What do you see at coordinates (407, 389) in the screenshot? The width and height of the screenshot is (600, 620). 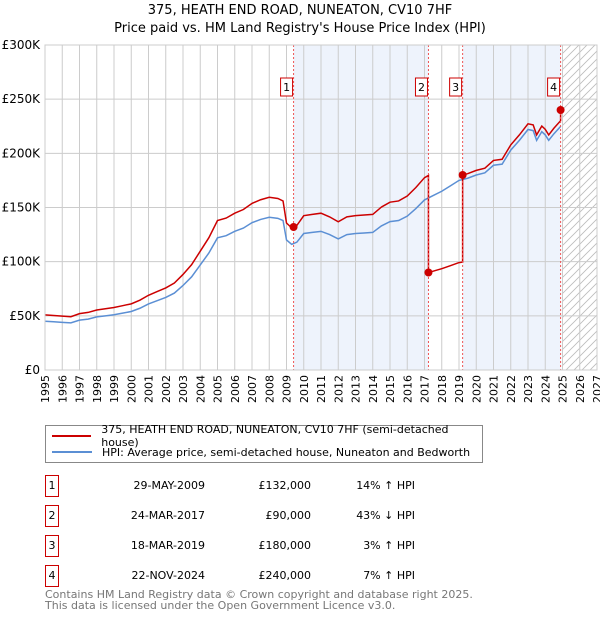 I see `x-tick-label: 2016` at bounding box center [407, 389].